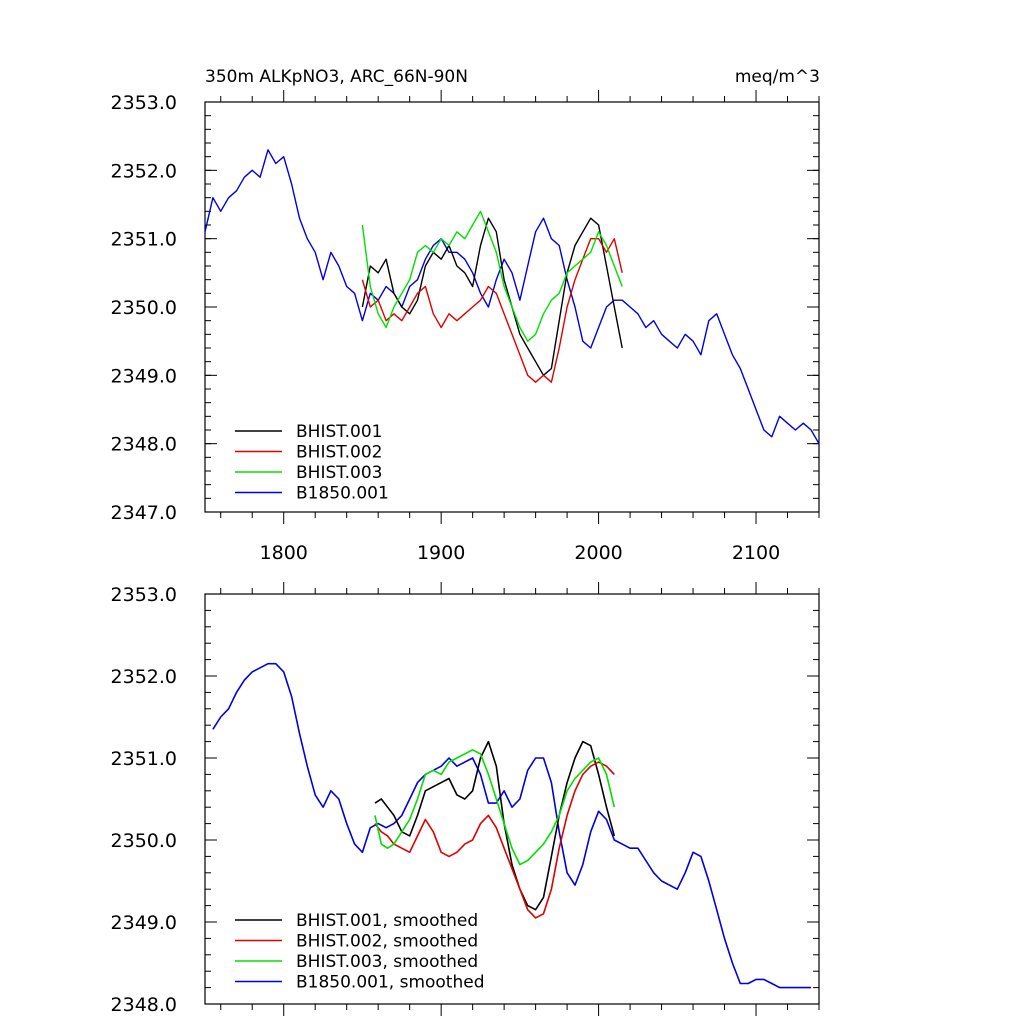 The image size is (1024, 1024). Describe the element at coordinates (441, 553) in the screenshot. I see `x-tick-label: 1900` at that location.